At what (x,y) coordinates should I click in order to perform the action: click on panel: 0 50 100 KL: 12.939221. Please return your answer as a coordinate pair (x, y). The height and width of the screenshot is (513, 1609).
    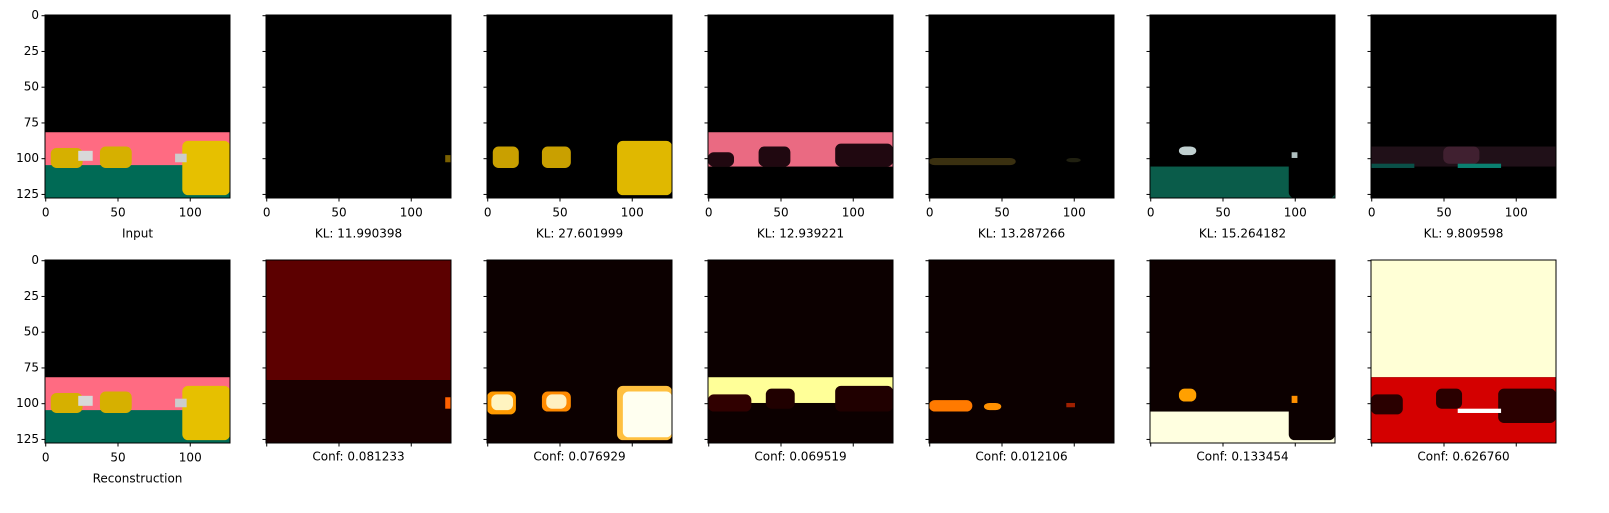
    Looking at the image, I should click on (799, 127).